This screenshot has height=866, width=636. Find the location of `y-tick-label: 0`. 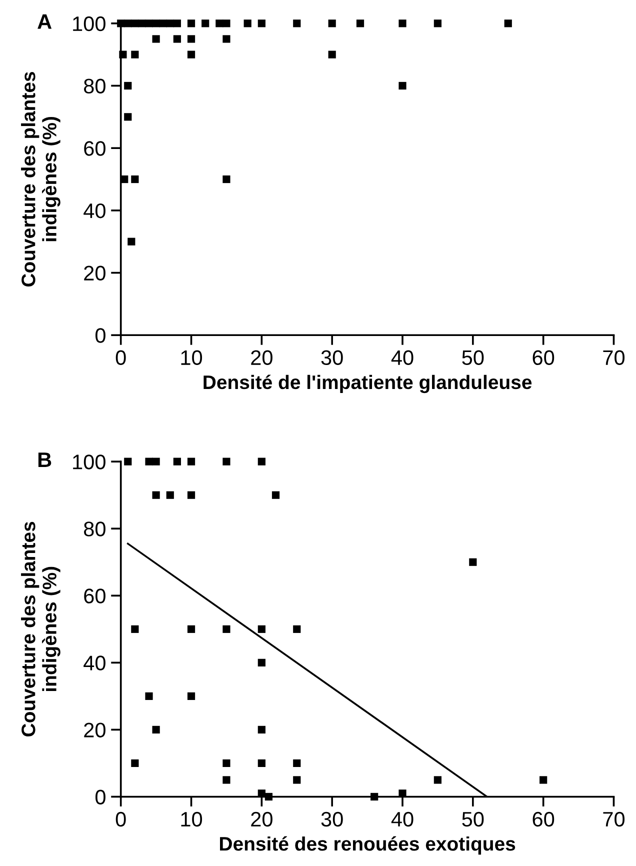

y-tick-label: 0 is located at coordinates (100, 335).